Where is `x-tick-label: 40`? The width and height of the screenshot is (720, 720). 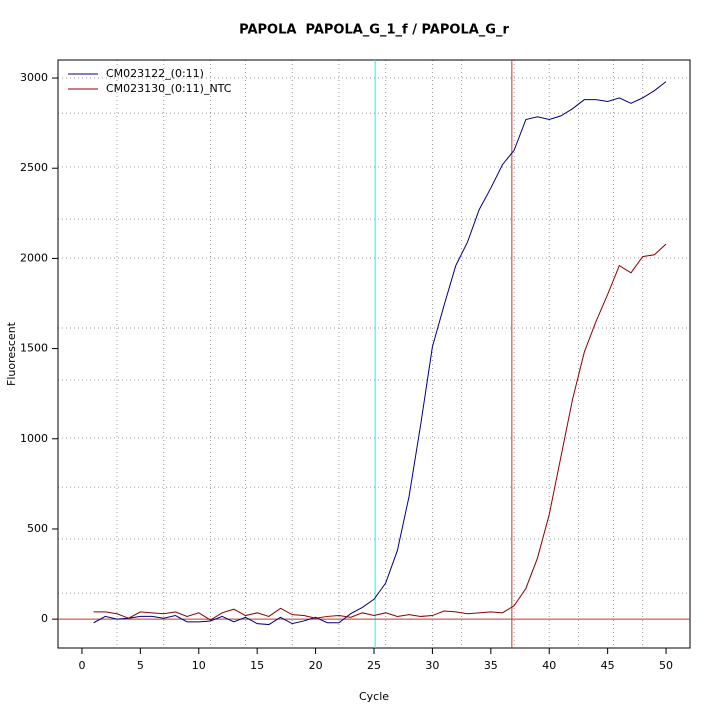 x-tick-label: 40 is located at coordinates (549, 665).